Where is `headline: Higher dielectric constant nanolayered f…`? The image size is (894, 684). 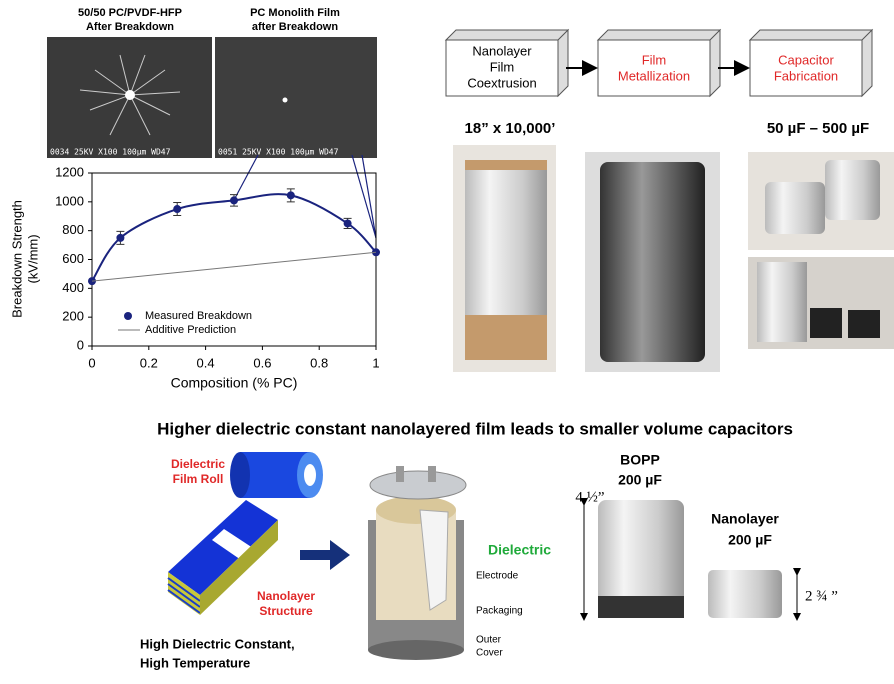 headline: Higher dielectric constant nanolayered f… is located at coordinates (475, 428).